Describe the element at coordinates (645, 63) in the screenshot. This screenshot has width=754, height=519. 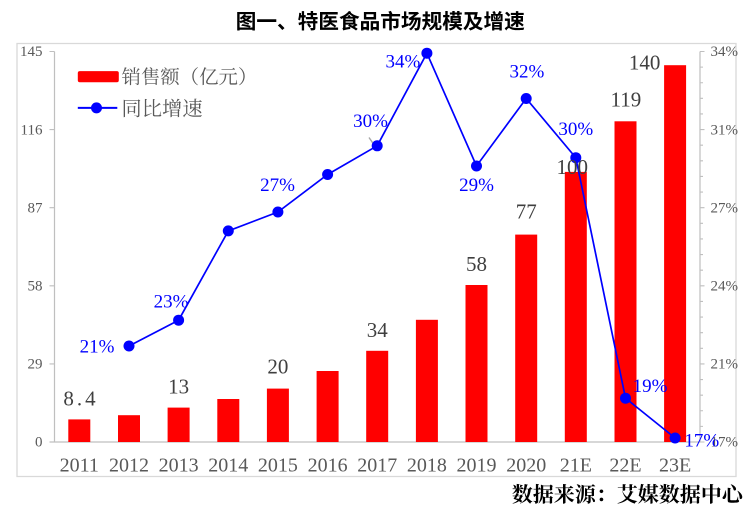
I see `svg-text: 140` at that location.